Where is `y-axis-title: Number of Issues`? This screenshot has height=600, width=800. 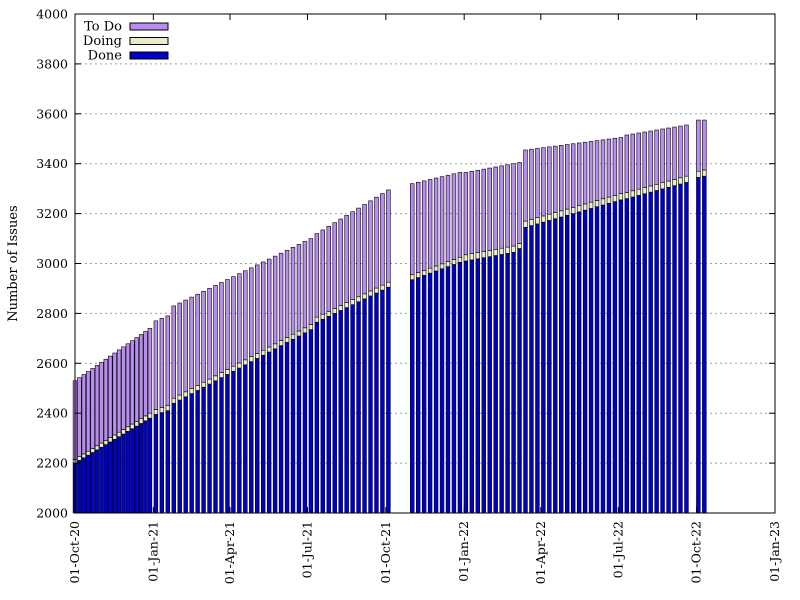 y-axis-title: Number of Issues is located at coordinates (13, 263).